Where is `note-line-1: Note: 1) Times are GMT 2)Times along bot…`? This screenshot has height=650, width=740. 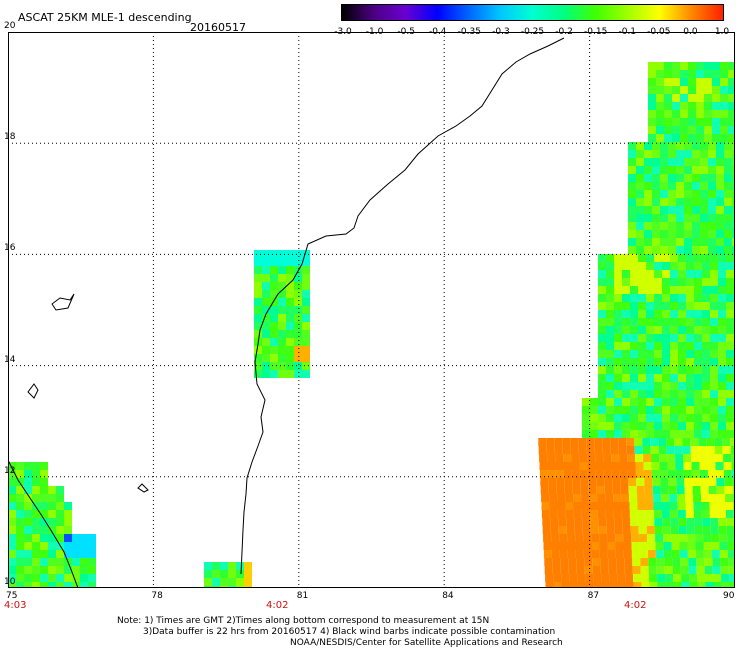
note-line-1: Note: 1) Times are GMT 2)Times along bot… is located at coordinates (303, 621).